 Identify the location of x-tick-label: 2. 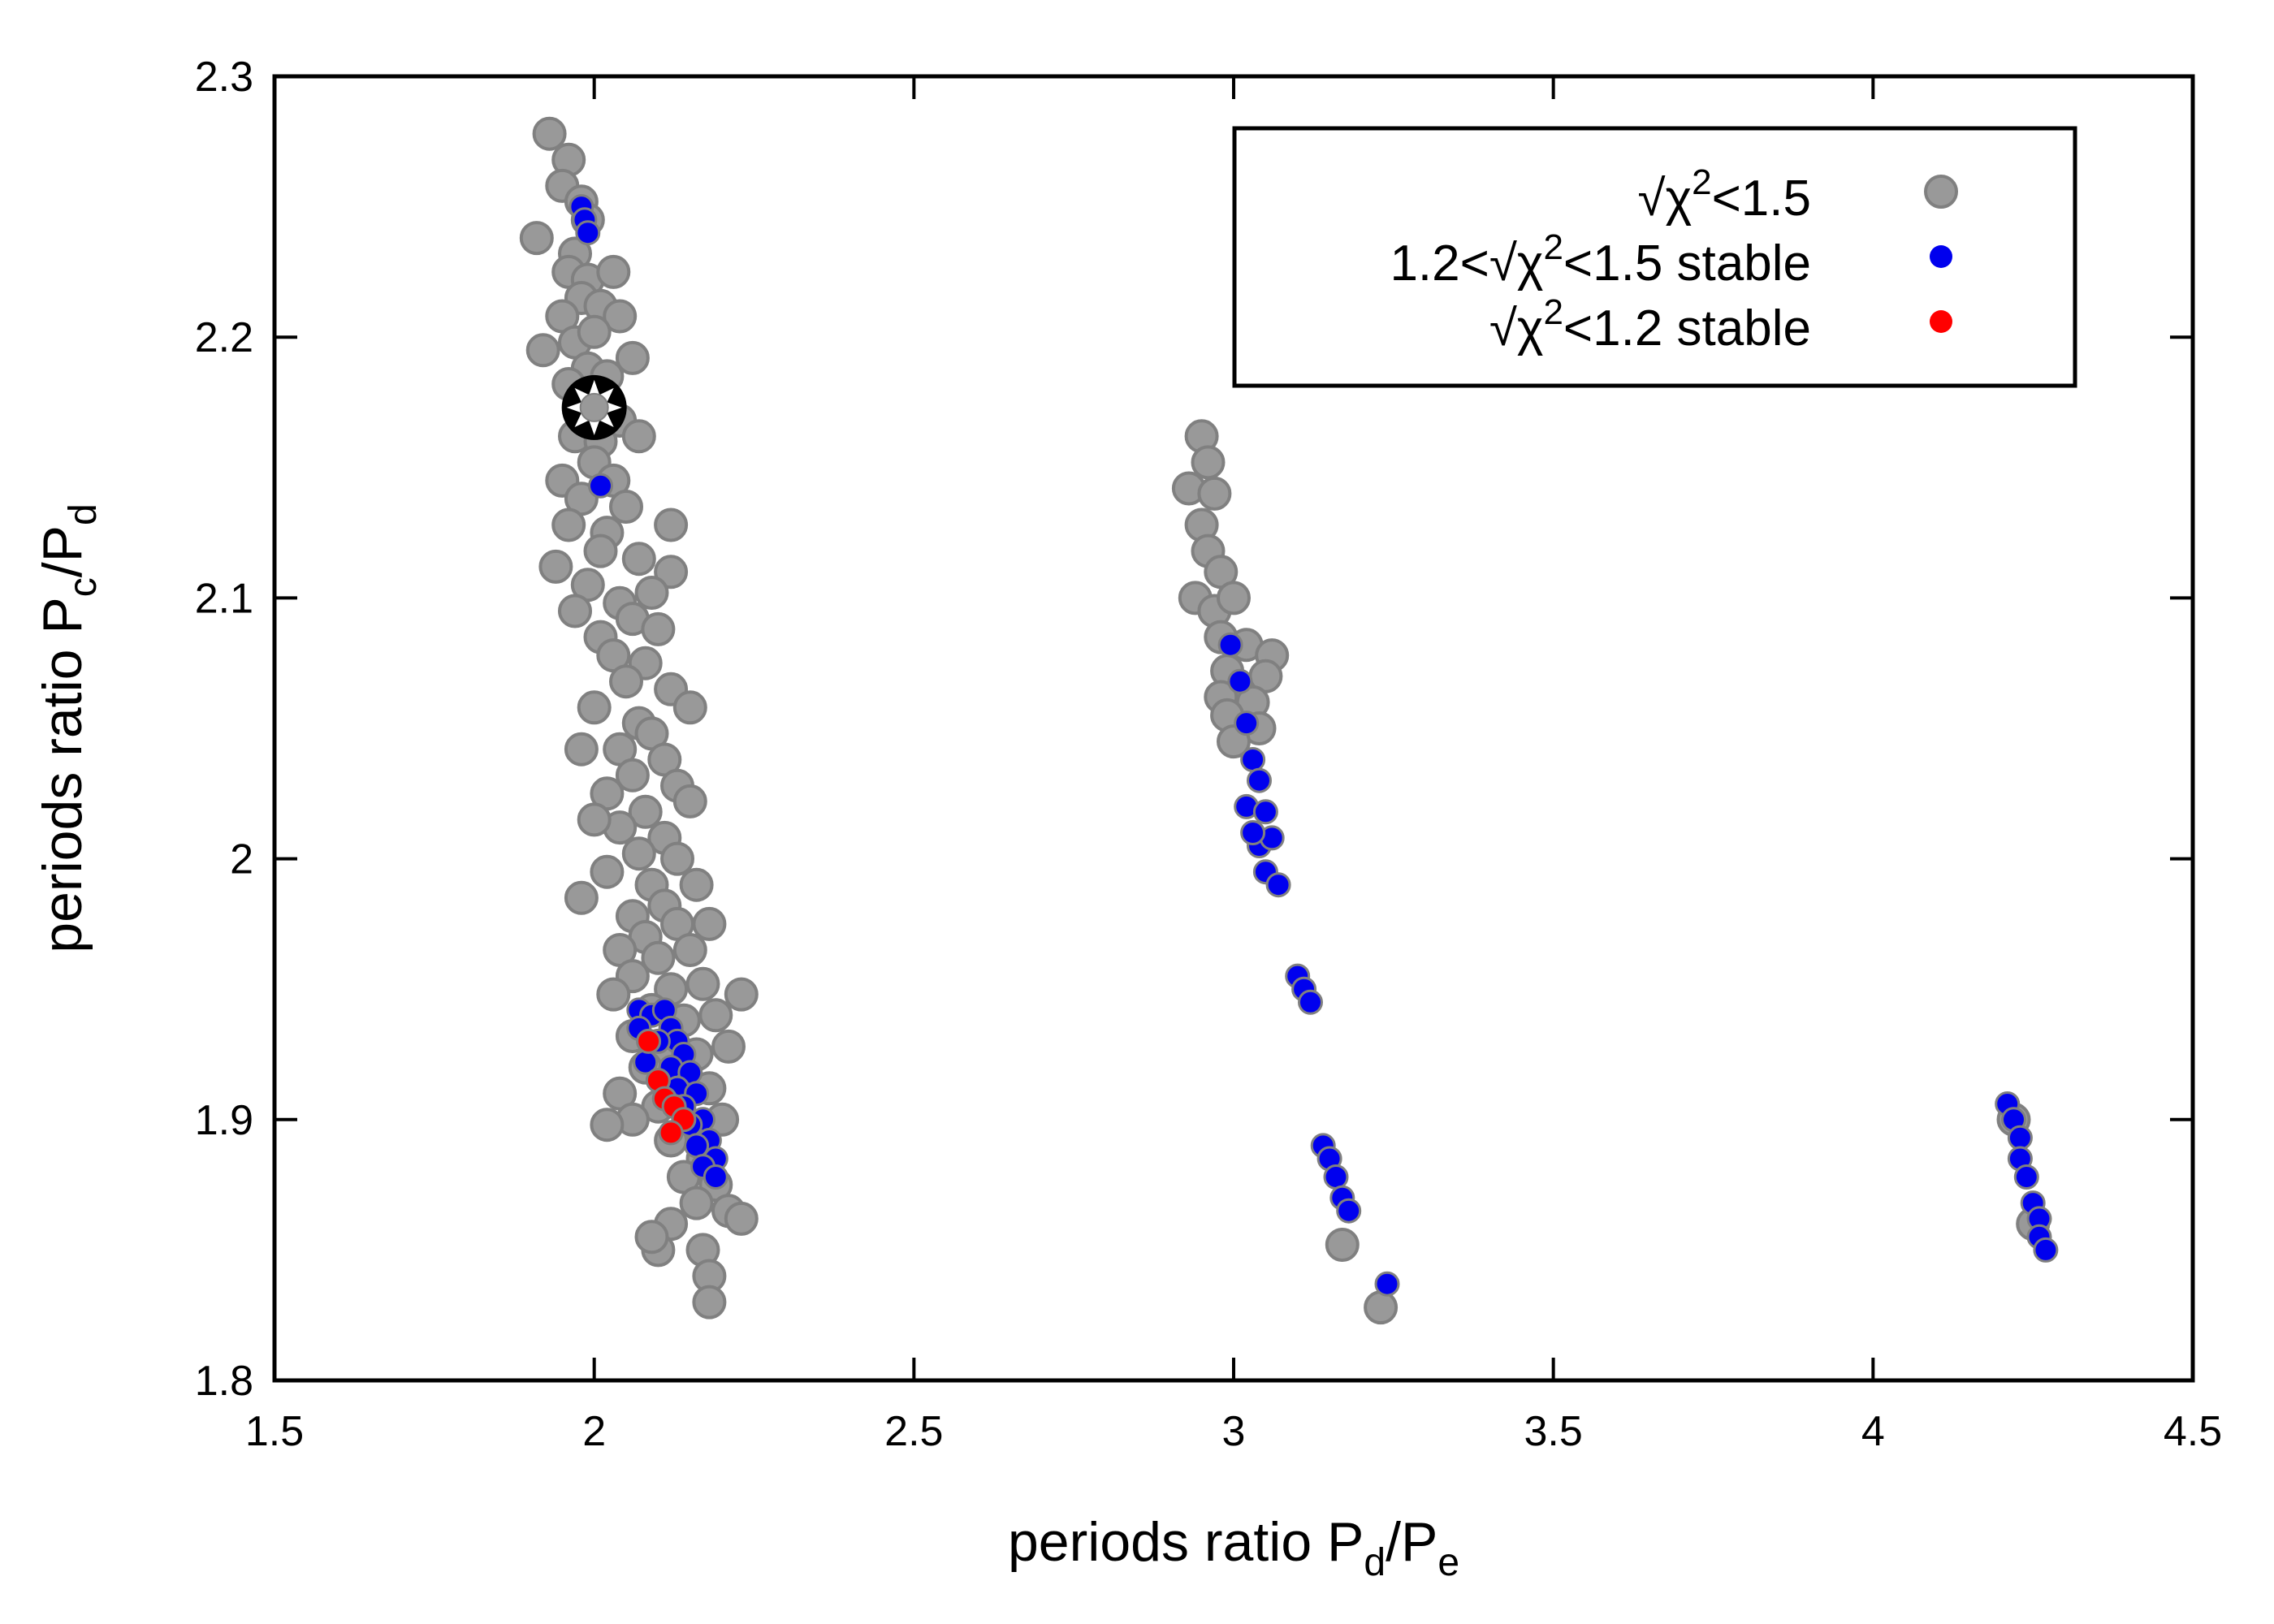
(594, 1431).